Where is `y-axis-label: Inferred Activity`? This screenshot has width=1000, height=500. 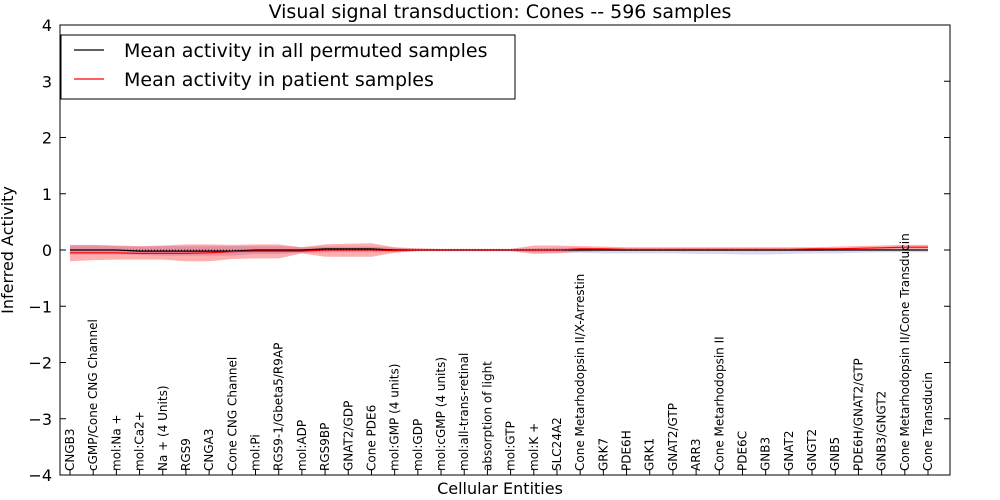 y-axis-label: Inferred Activity is located at coordinates (8, 250).